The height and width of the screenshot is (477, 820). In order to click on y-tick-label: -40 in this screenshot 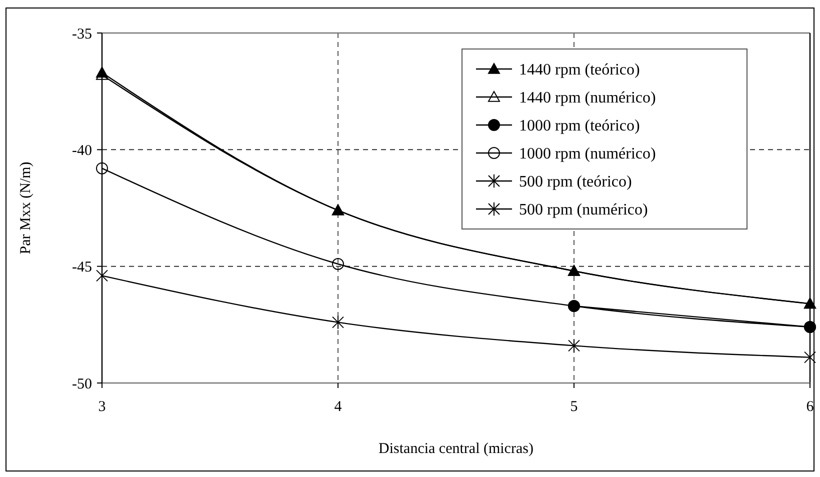, I will do `click(82, 150)`.